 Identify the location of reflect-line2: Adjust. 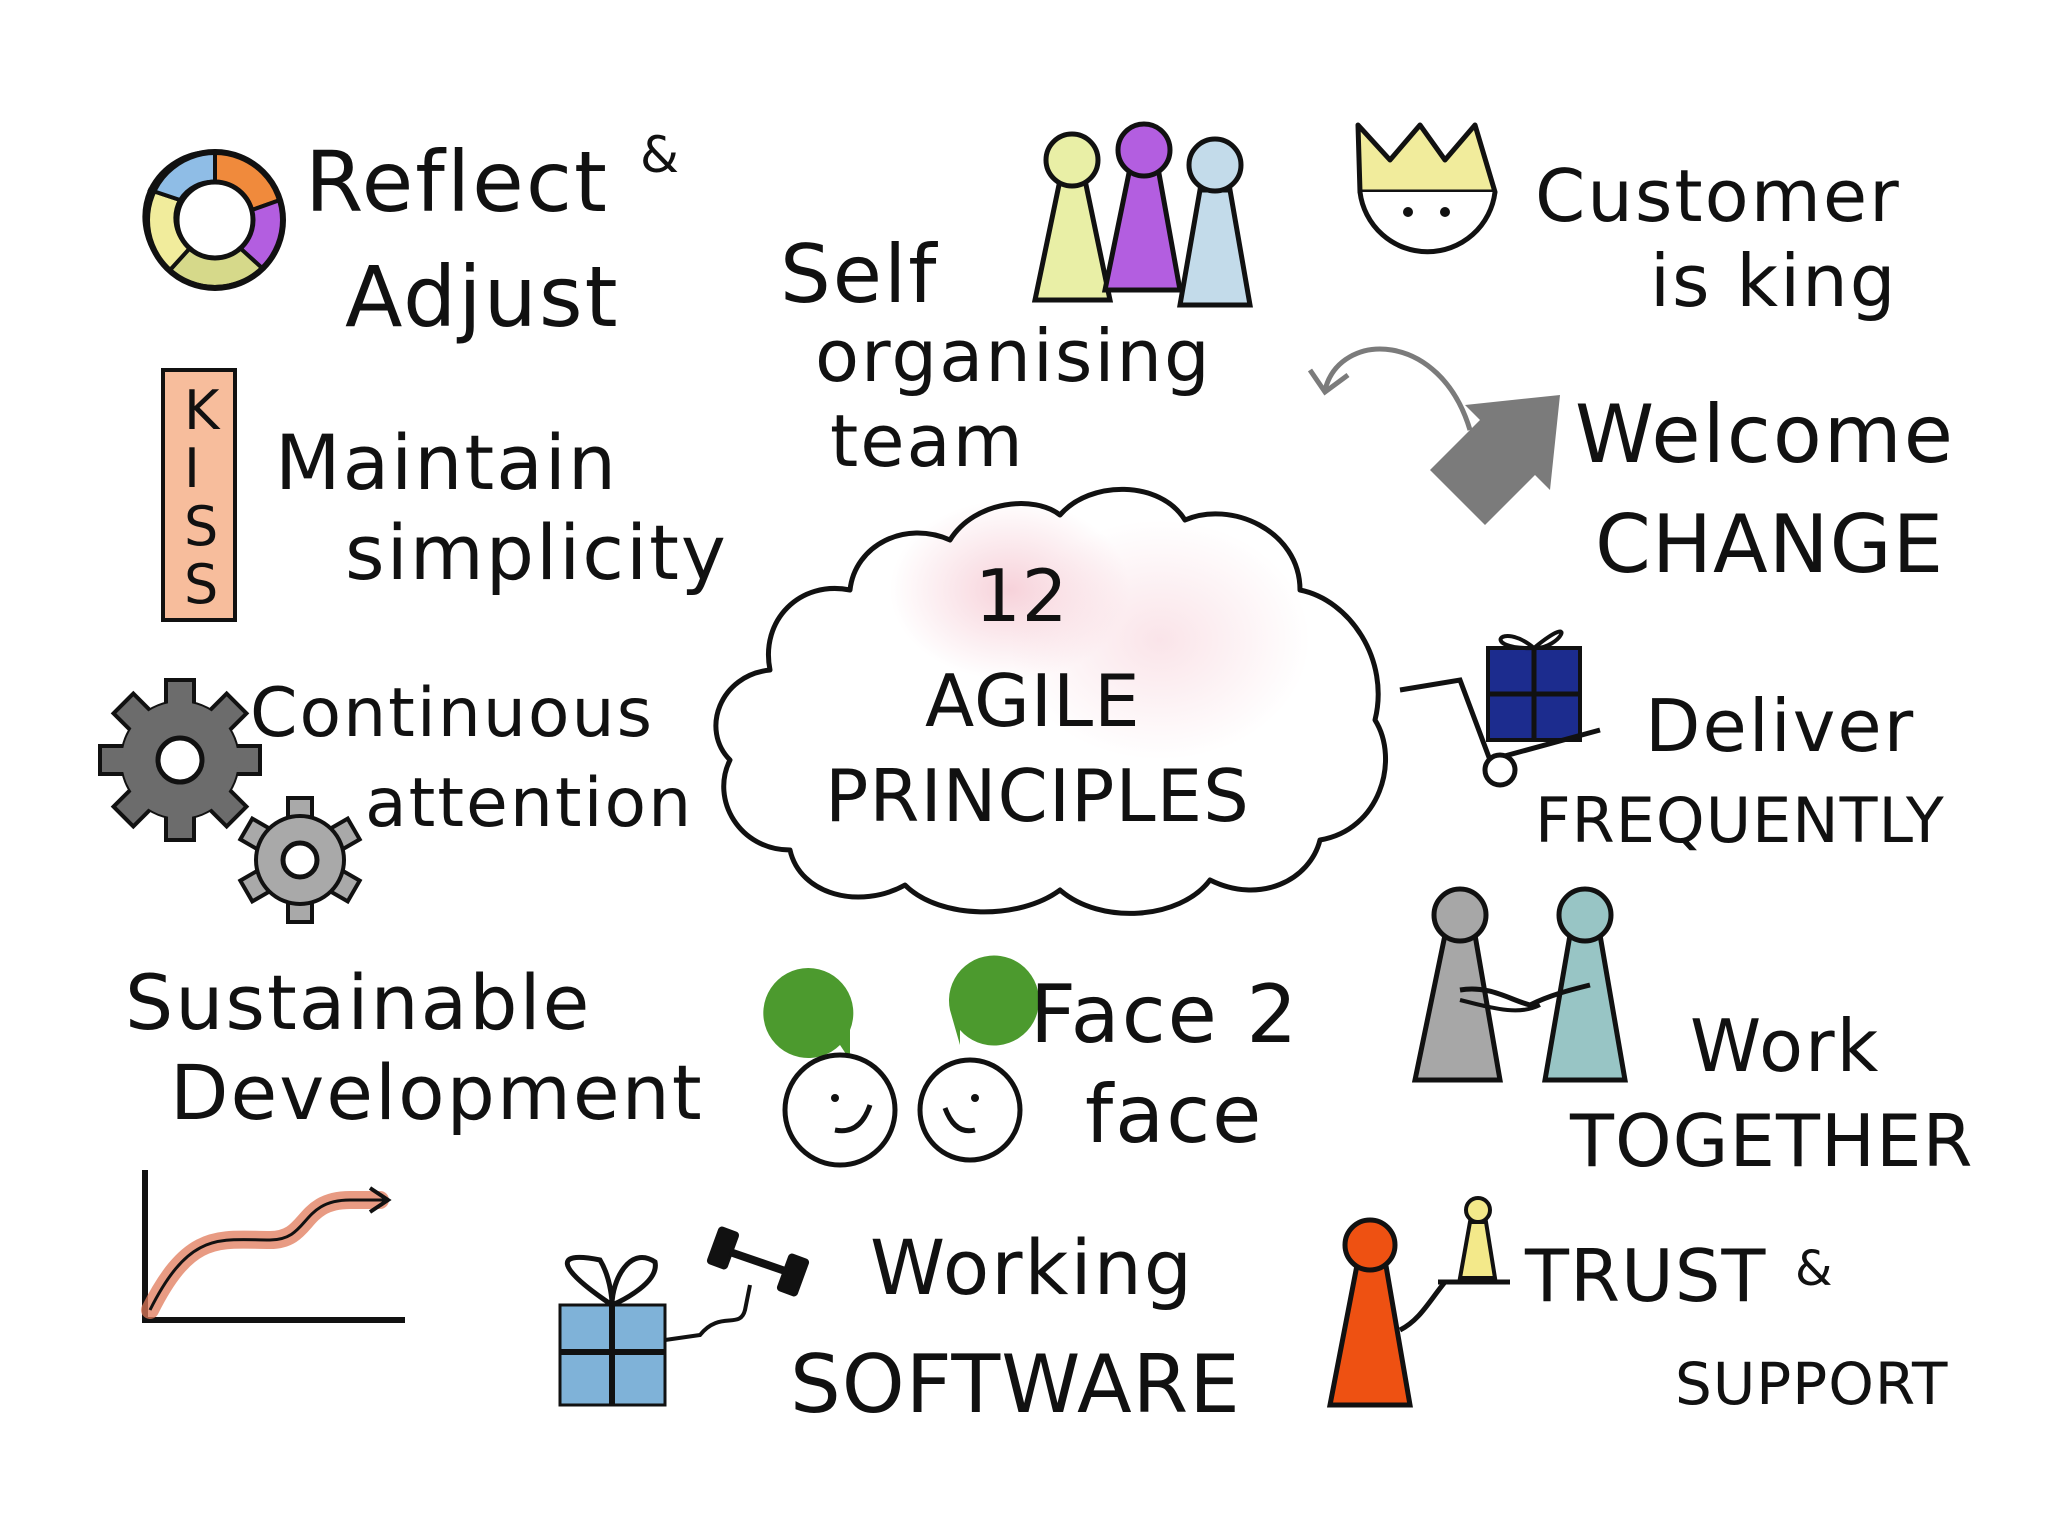
(482, 297).